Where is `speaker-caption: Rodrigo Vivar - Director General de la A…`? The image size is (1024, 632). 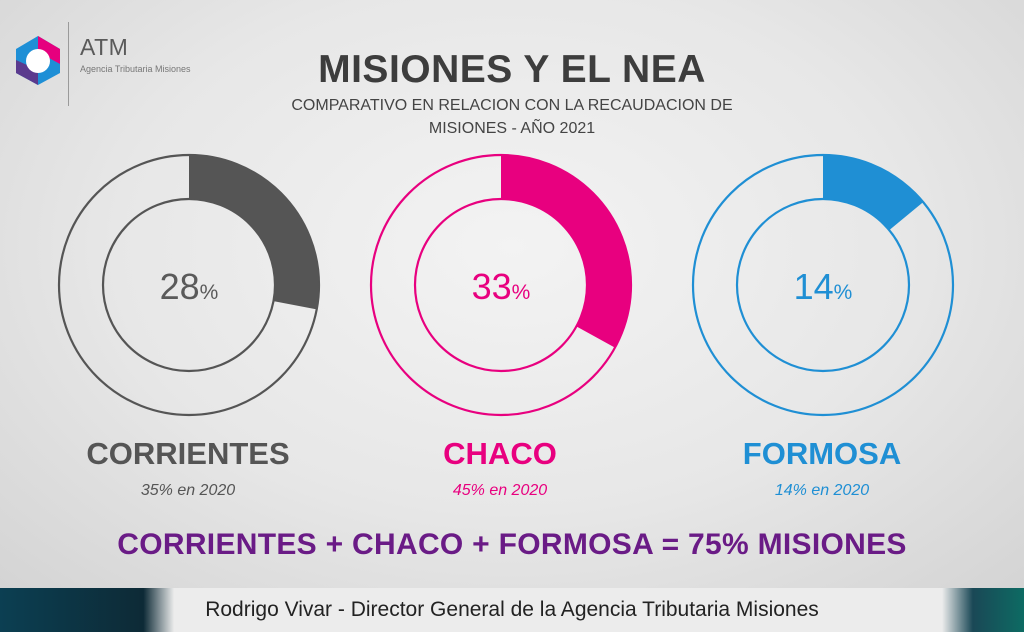
speaker-caption: Rodrigo Vivar - Director General de la A… is located at coordinates (512, 609).